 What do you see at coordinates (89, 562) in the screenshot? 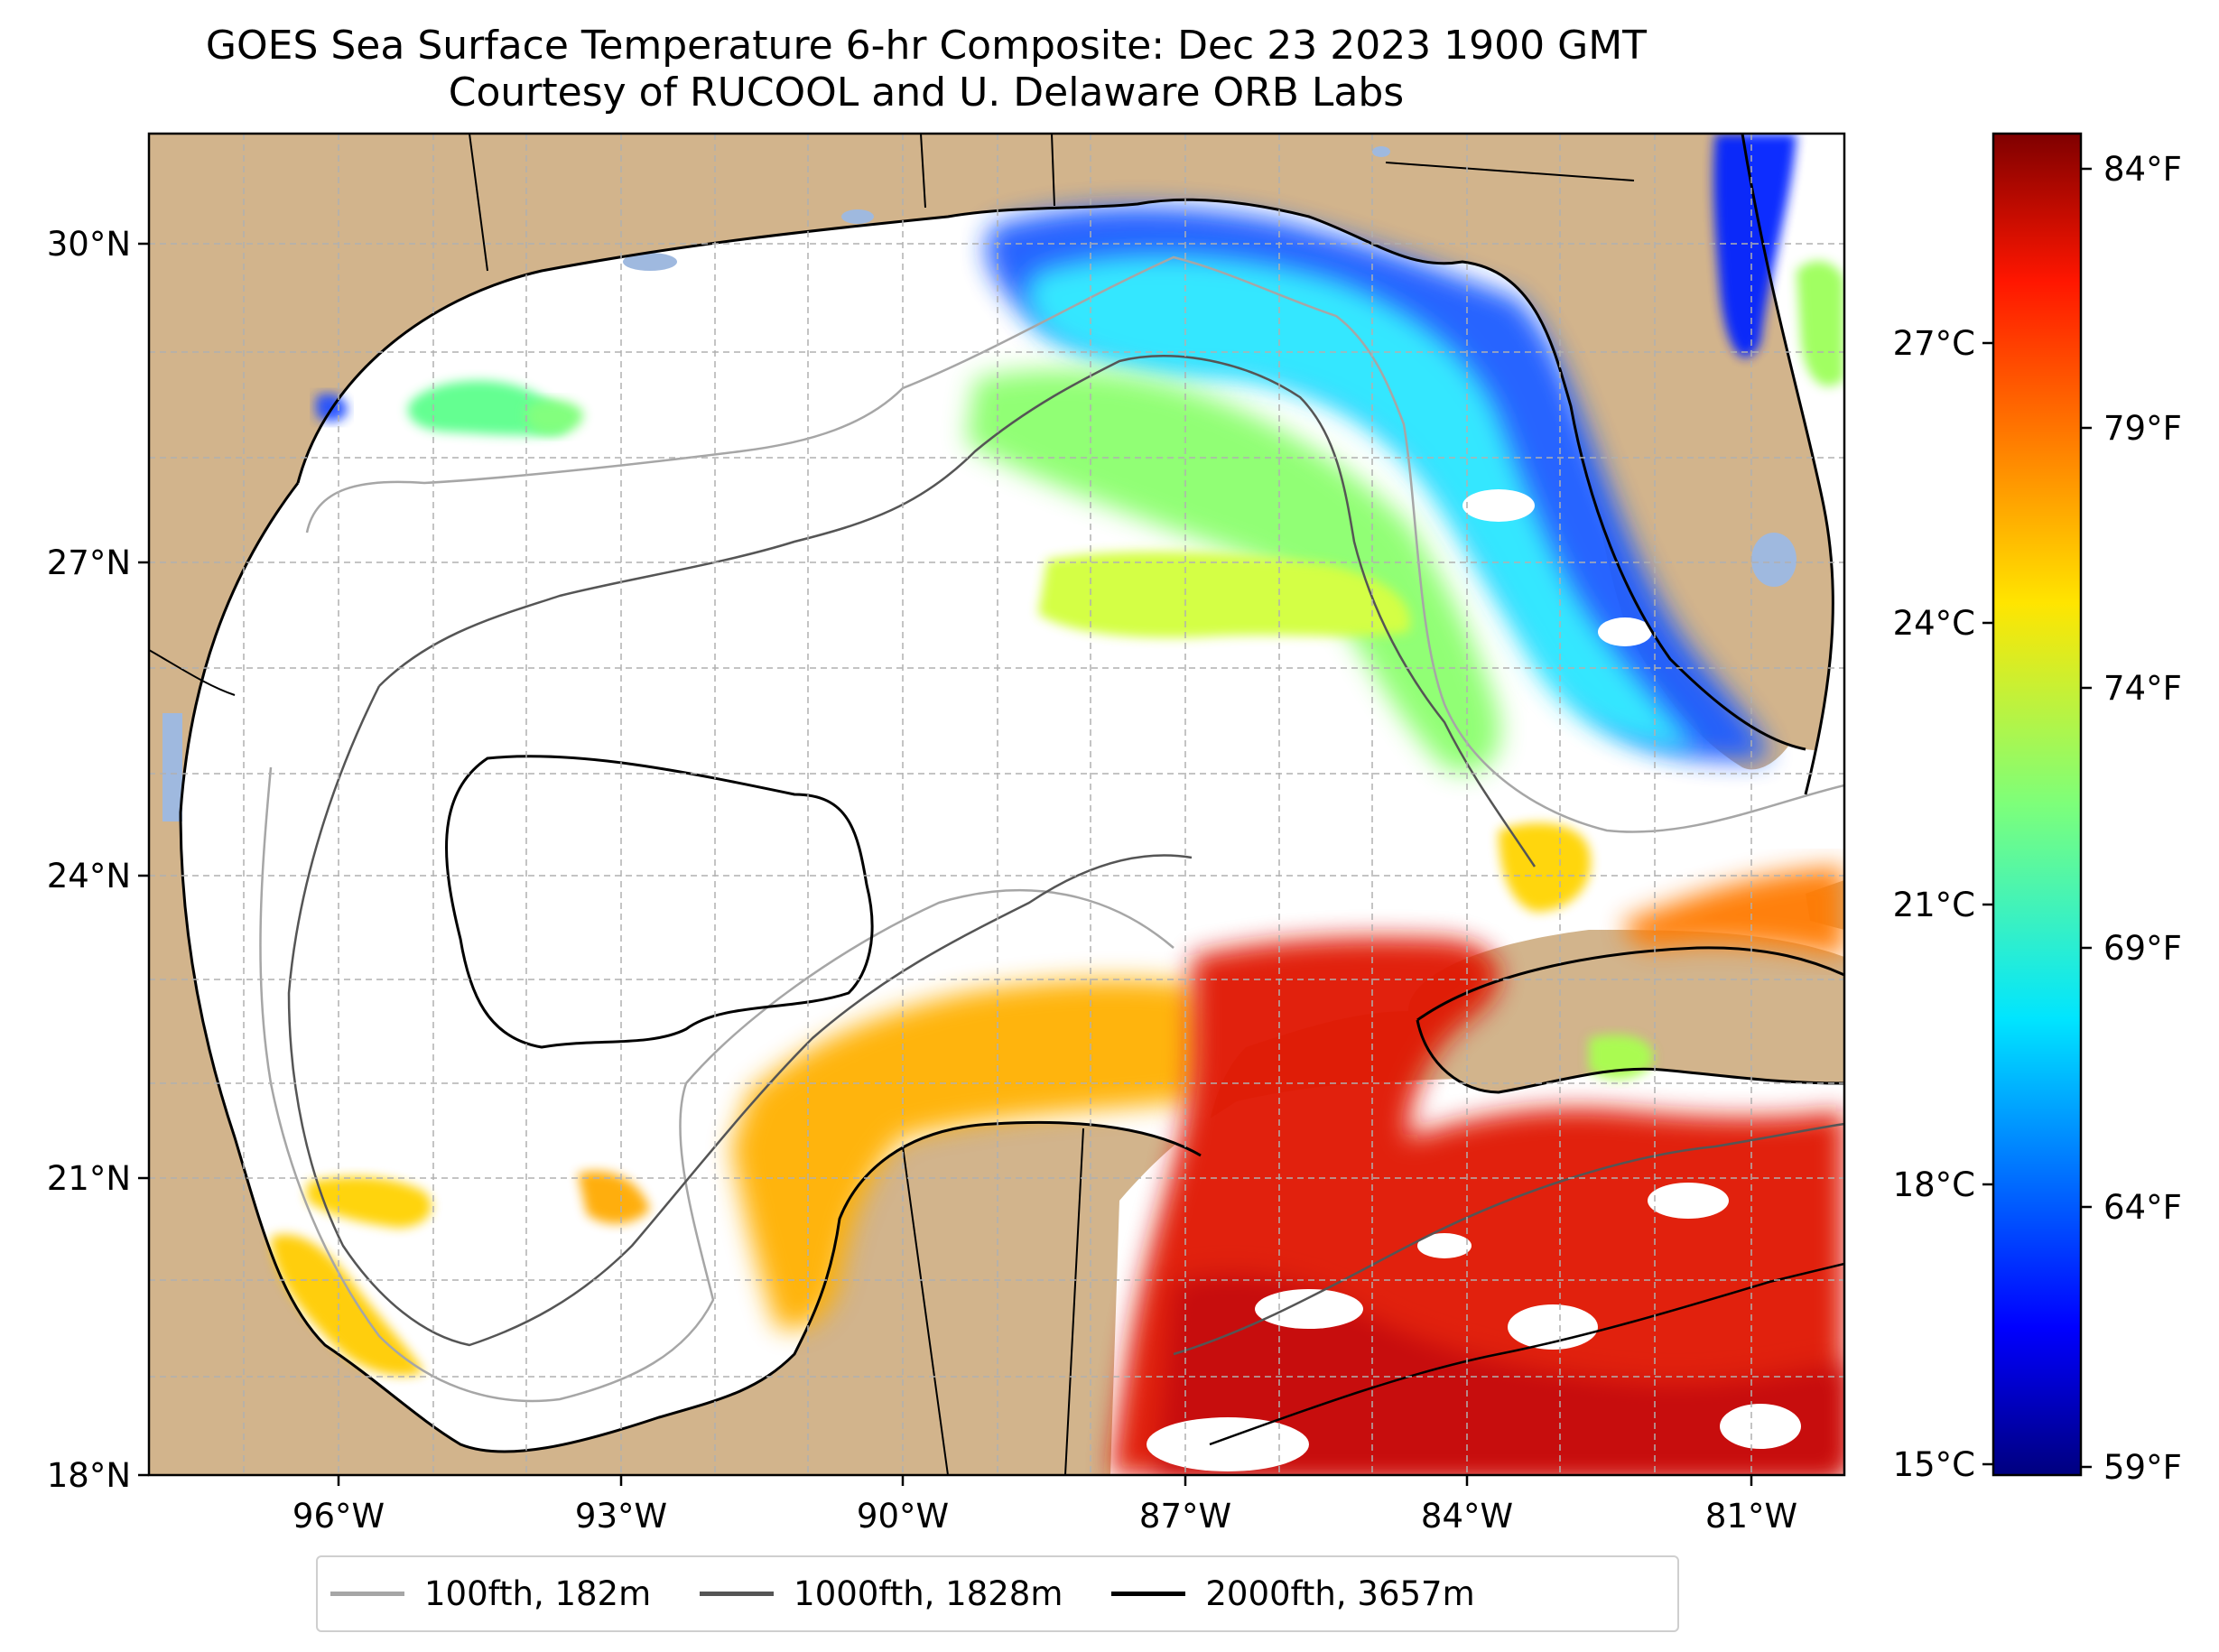
I see `lat-tick-label: 27°N` at bounding box center [89, 562].